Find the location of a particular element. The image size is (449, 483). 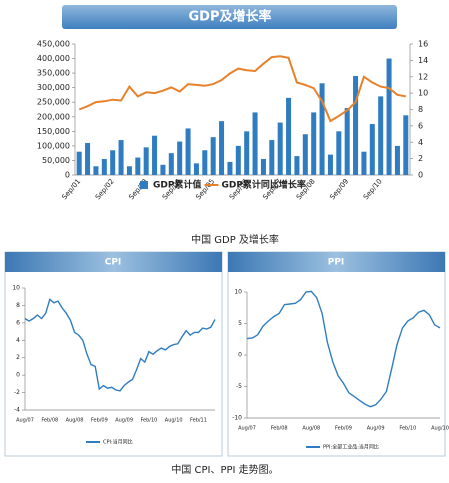

chart-title: GDP及增长率 is located at coordinates (230, 17).